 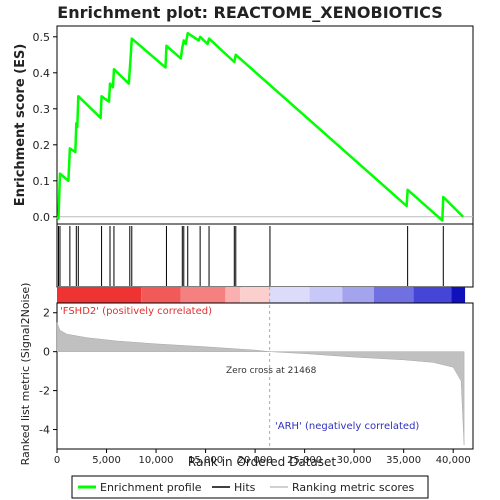 I want to click on es-ytick-label-4: 0.4, so click(x=42, y=73).